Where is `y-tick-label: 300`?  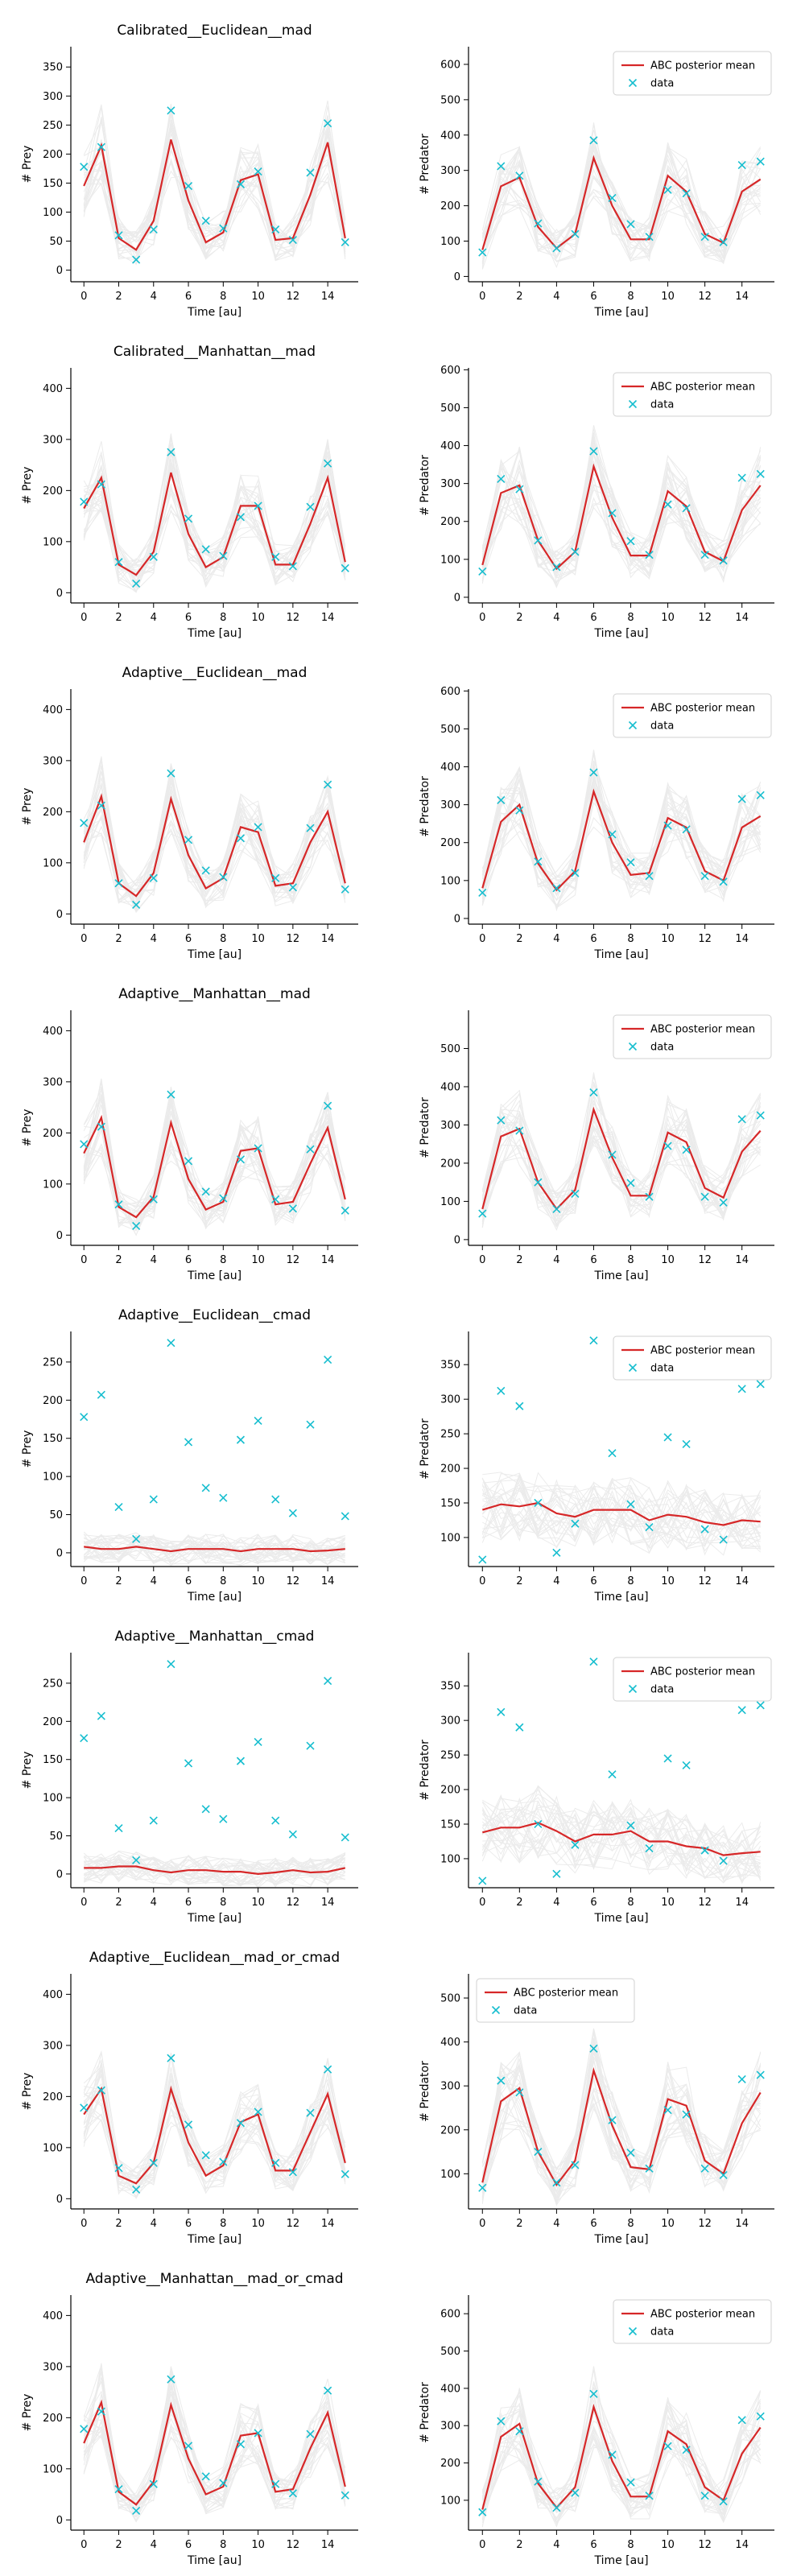
y-tick-label: 300 is located at coordinates (450, 171).